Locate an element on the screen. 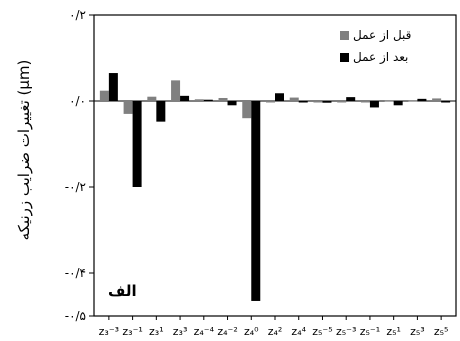 The width and height of the screenshot is (460, 341). y-tick-label: ۰/۲ is located at coordinates (77, 15).